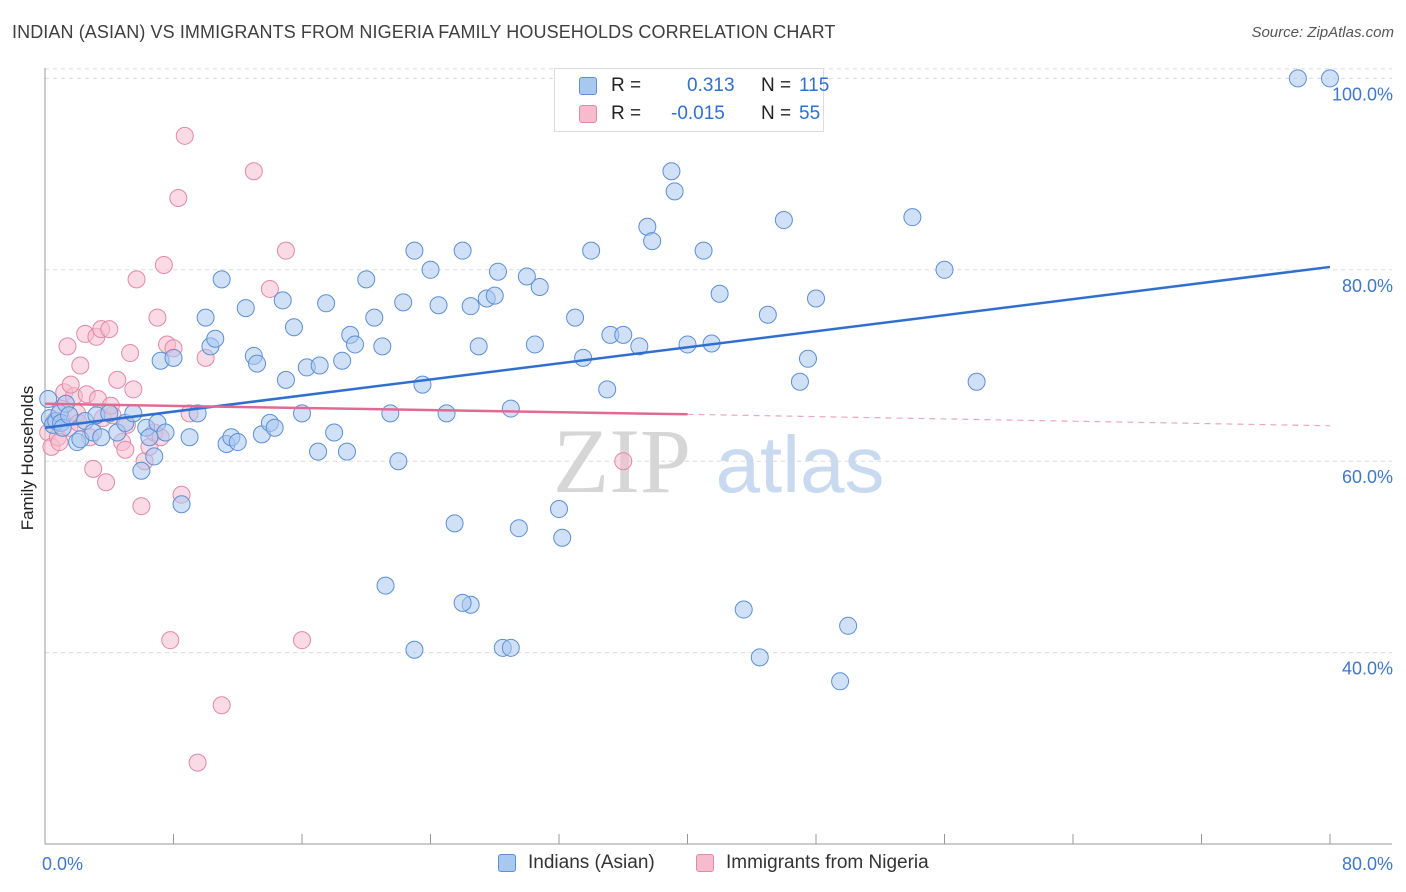  Describe the element at coordinates (1367, 669) in the screenshot. I see `y-tick-label: 40.0%` at that location.